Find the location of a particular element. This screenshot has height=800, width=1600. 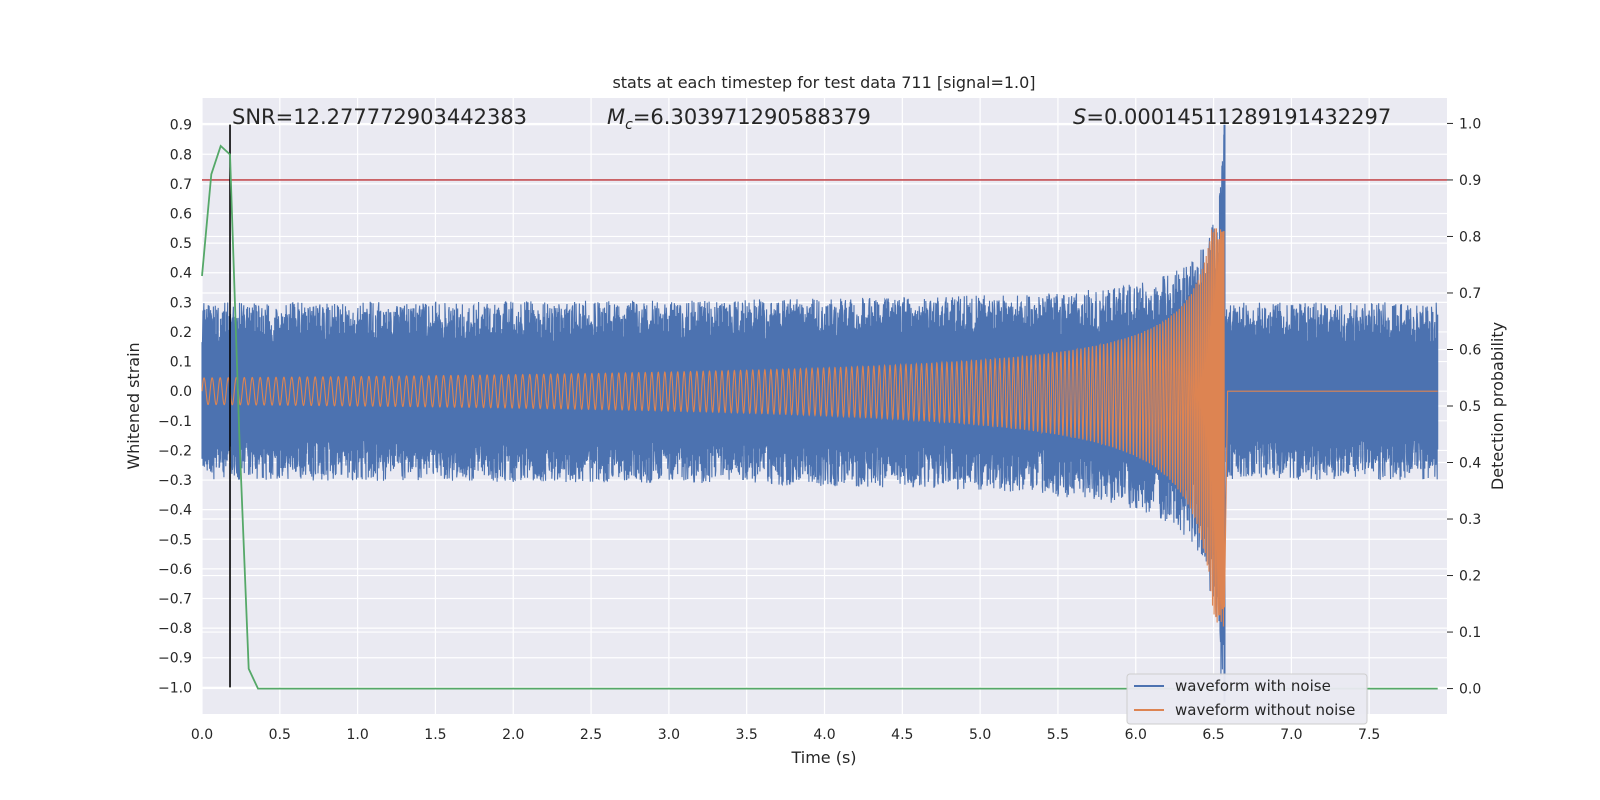

legend-entry-noise: waveform with noise is located at coordinates (1253, 686).